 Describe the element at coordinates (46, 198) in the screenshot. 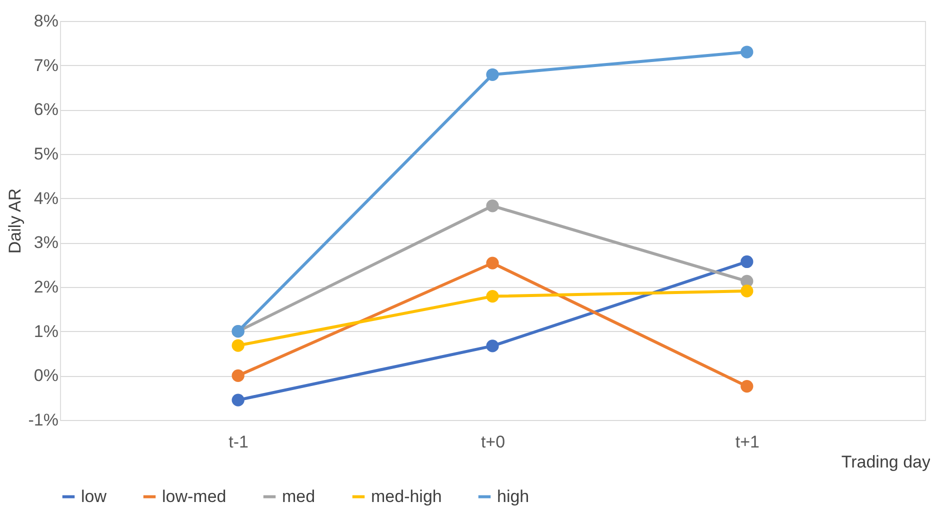

I see `y-tick-label: 4%` at that location.